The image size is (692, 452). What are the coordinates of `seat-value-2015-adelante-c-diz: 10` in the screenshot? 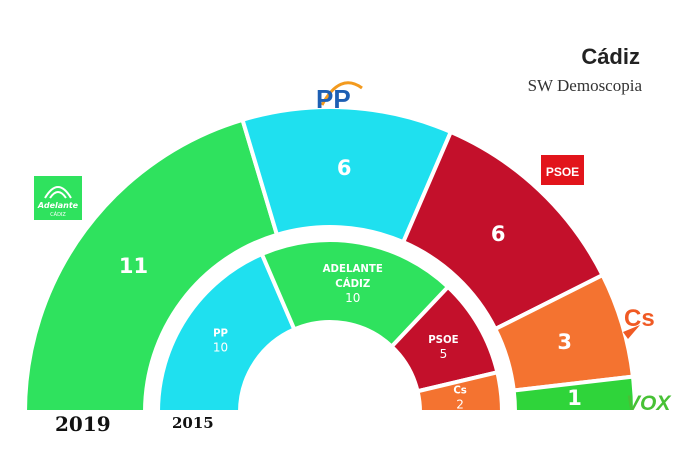 It's located at (352, 298).